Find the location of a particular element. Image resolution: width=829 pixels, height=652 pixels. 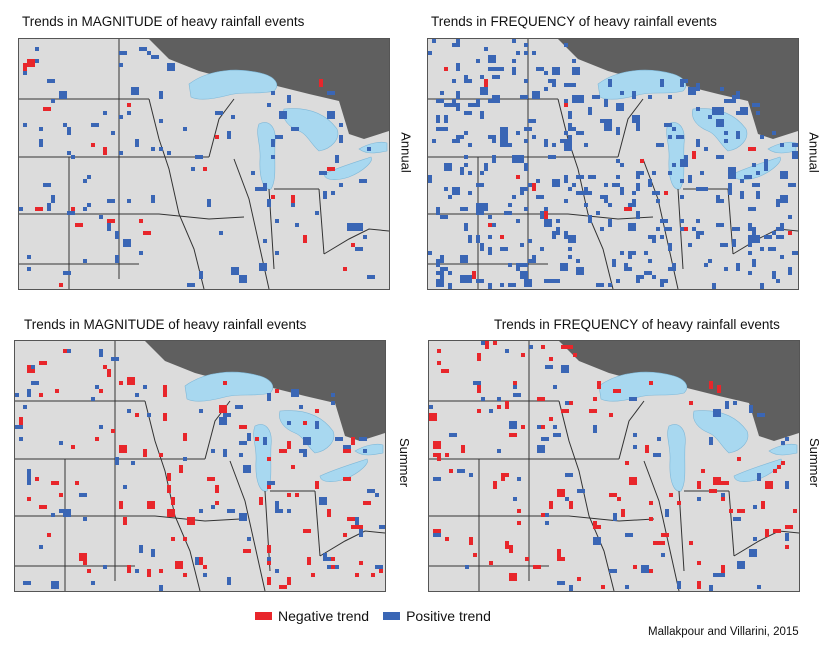

lake-huron is located at coordinates (307, 432).